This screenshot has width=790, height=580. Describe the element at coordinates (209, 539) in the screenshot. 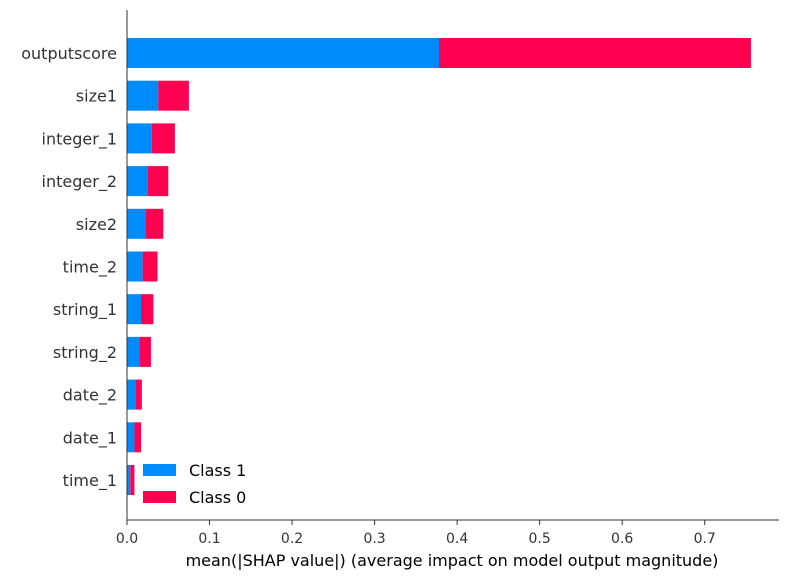

I see `x-tick-label: 0.1` at that location.